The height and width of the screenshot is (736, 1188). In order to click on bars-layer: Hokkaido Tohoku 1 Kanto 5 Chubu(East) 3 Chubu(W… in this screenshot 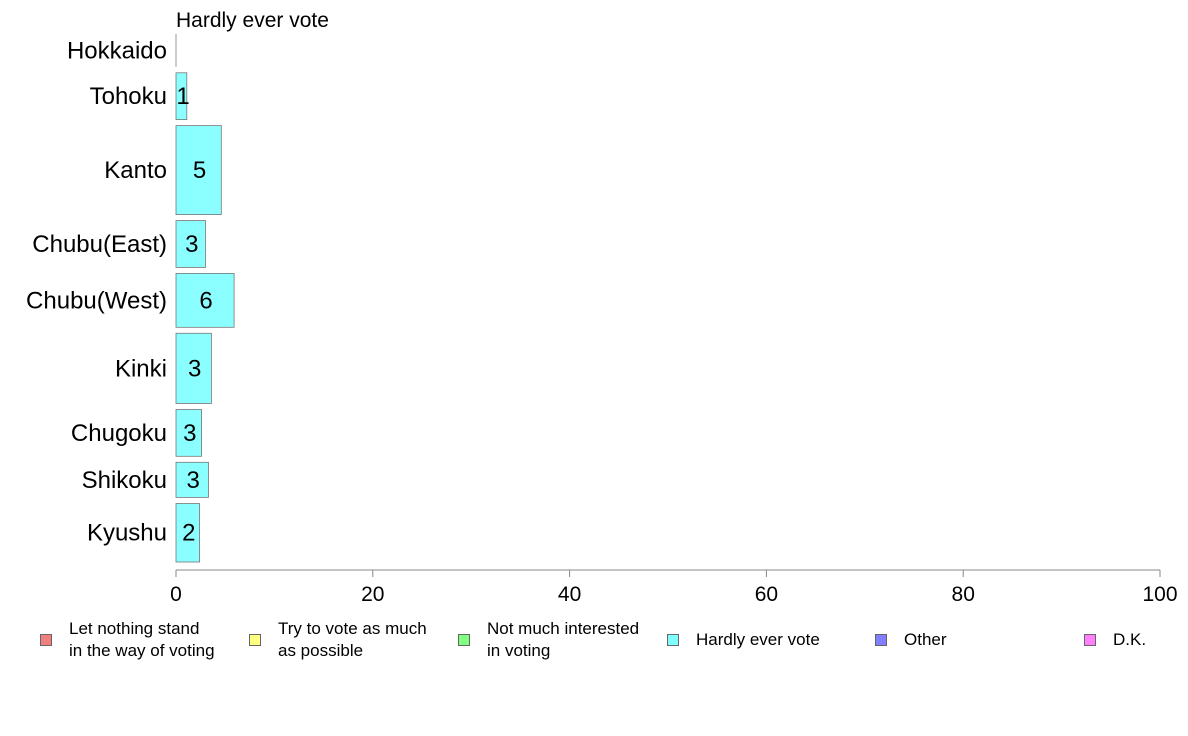, I will do `click(130, 298)`.